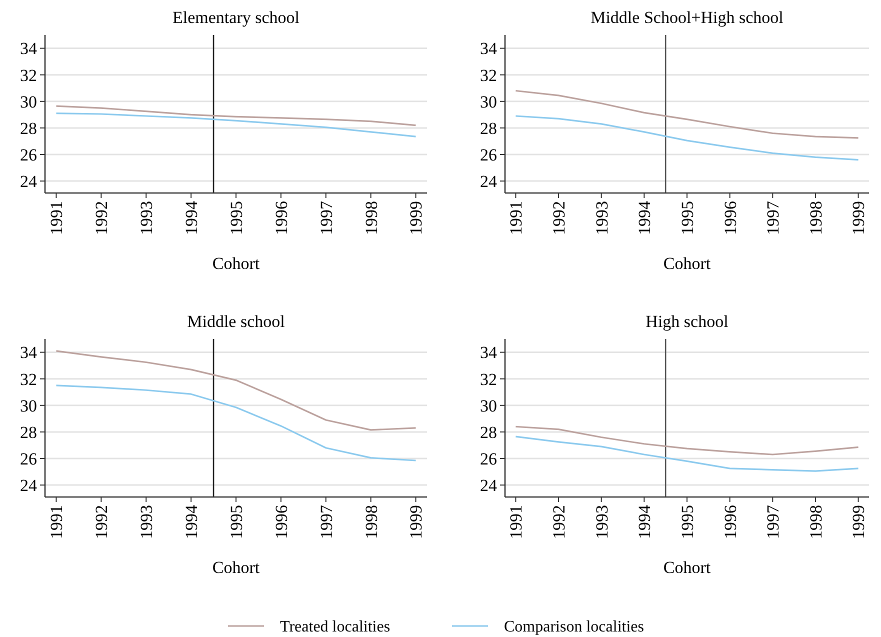 This screenshot has width=881, height=637. Describe the element at coordinates (687, 321) in the screenshot. I see `chart-title: High school` at that location.